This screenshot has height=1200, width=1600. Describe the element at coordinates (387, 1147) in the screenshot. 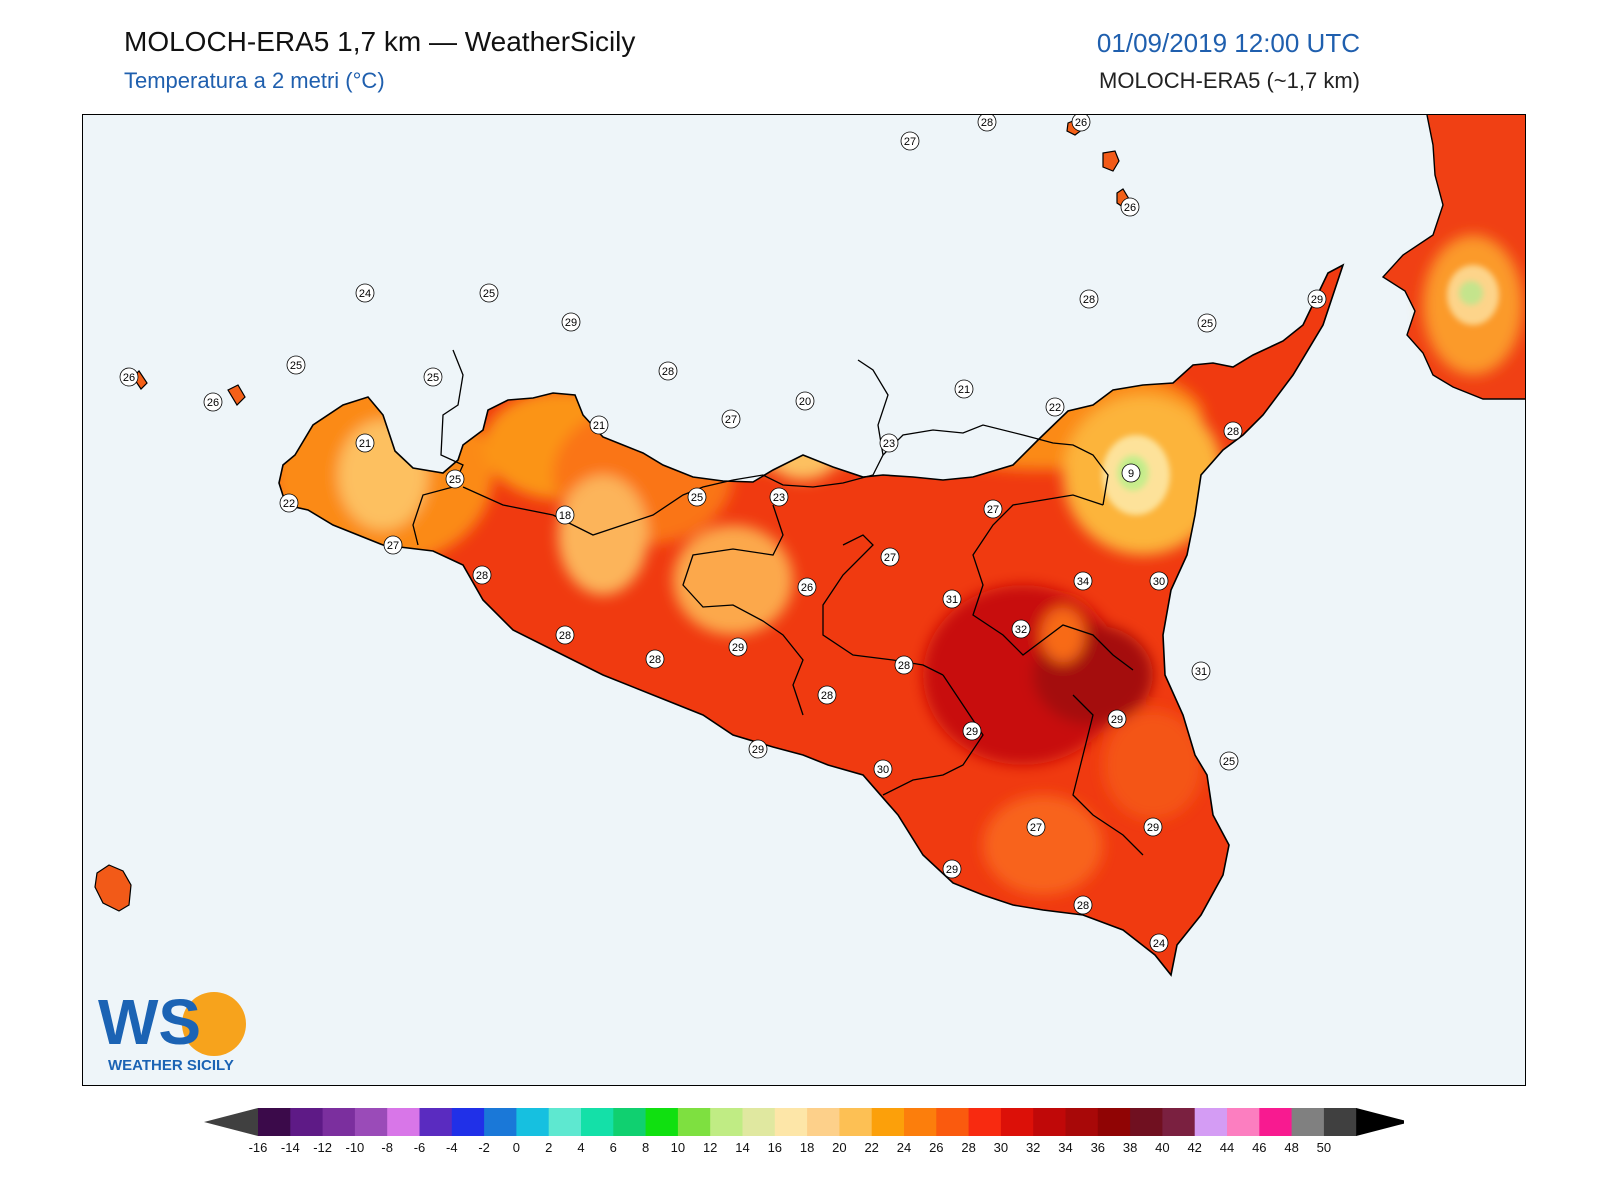

I see `colorbar-tick-label: -8` at that location.